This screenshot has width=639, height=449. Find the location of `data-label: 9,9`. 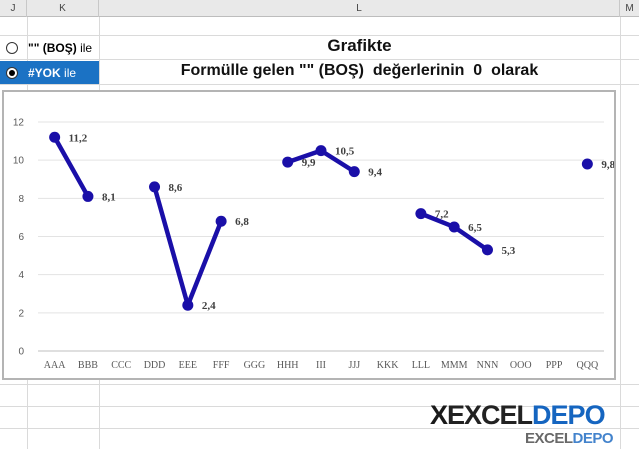

data-label: 9,9 is located at coordinates (309, 163).